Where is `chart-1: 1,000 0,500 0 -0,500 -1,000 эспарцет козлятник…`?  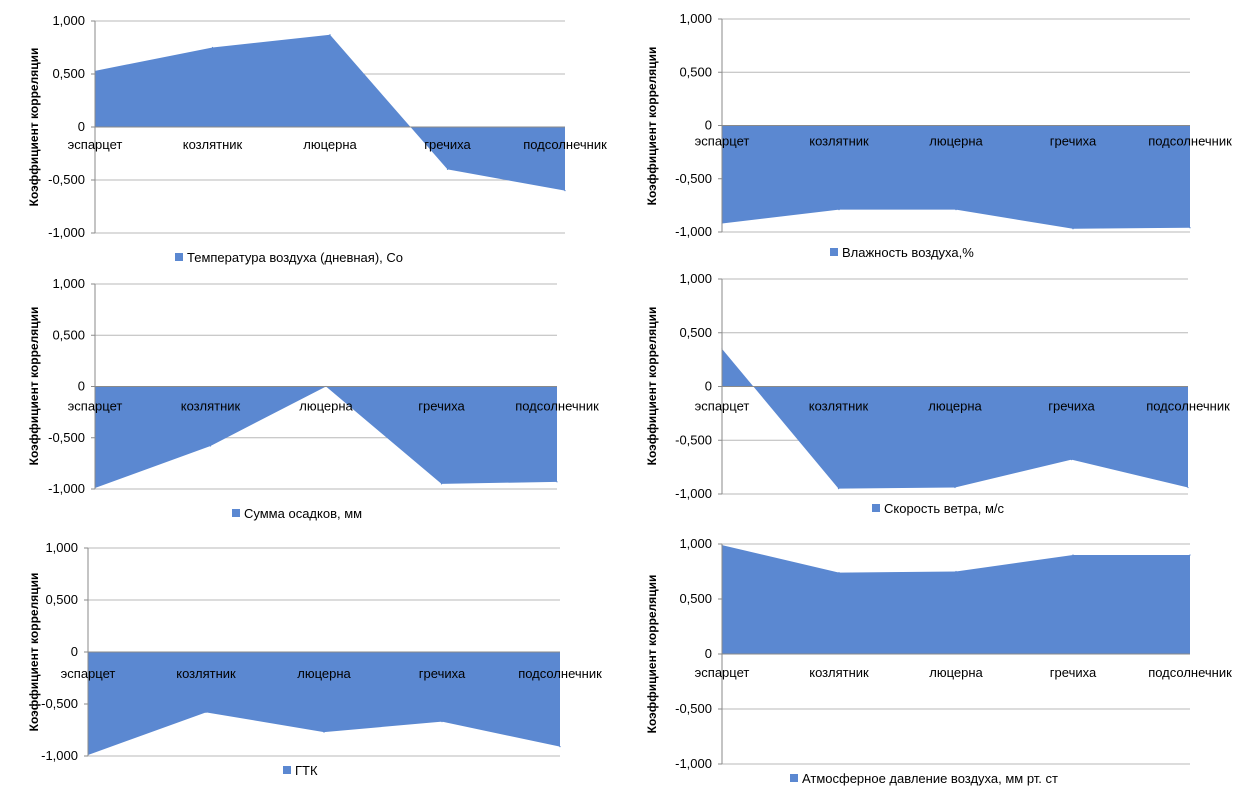 chart-1: 1,000 0,500 0 -0,500 -1,000 эспарцет козлятник… is located at coordinates (317, 139).